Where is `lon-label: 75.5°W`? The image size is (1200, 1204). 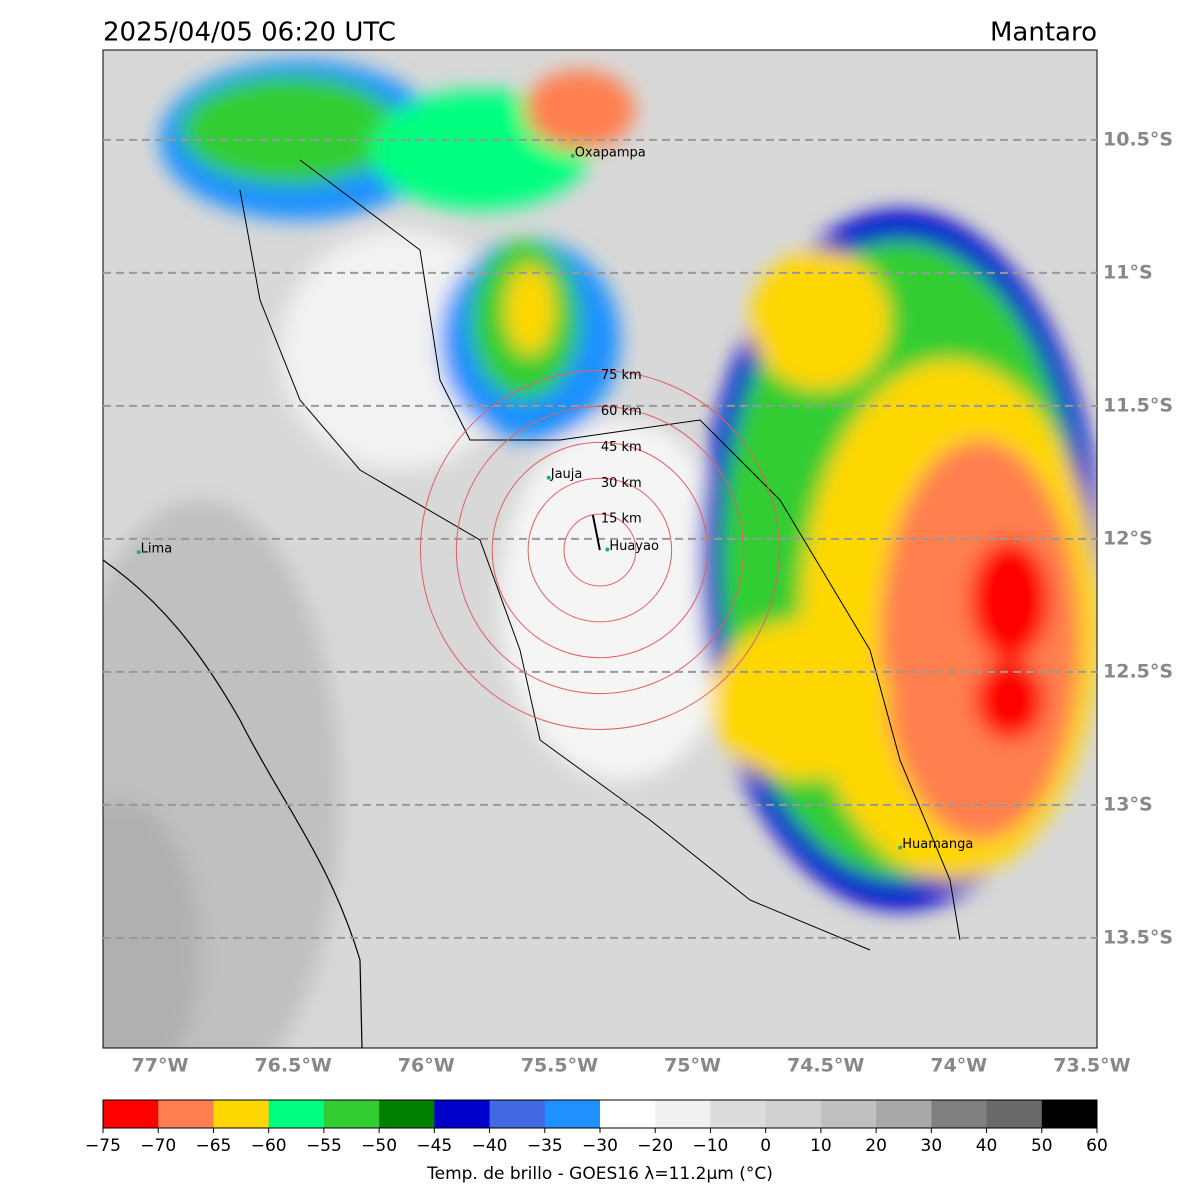
lon-label: 75.5°W is located at coordinates (559, 1066).